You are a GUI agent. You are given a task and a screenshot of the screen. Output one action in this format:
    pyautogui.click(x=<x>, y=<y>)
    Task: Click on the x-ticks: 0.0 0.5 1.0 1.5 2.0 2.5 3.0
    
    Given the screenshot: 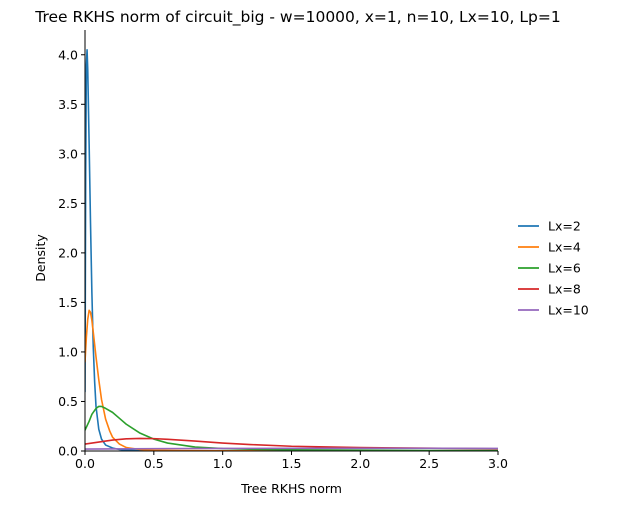 What is the action you would take?
    pyautogui.click(x=291, y=461)
    